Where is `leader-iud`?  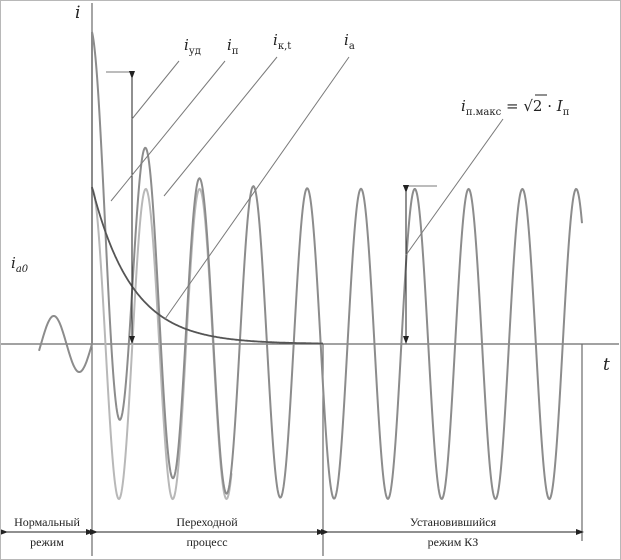
leader-iud is located at coordinates (155, 90).